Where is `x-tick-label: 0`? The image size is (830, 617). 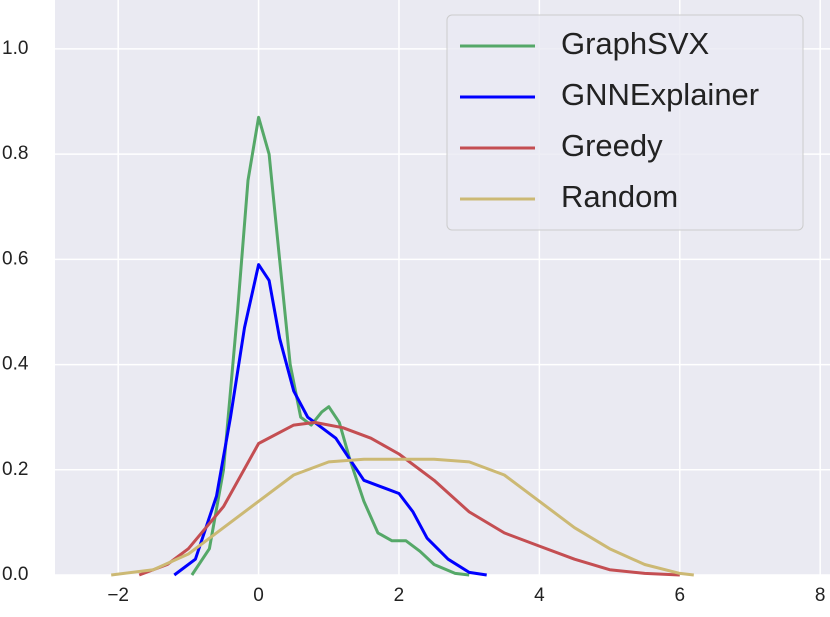 x-tick-label: 0 is located at coordinates (258, 595).